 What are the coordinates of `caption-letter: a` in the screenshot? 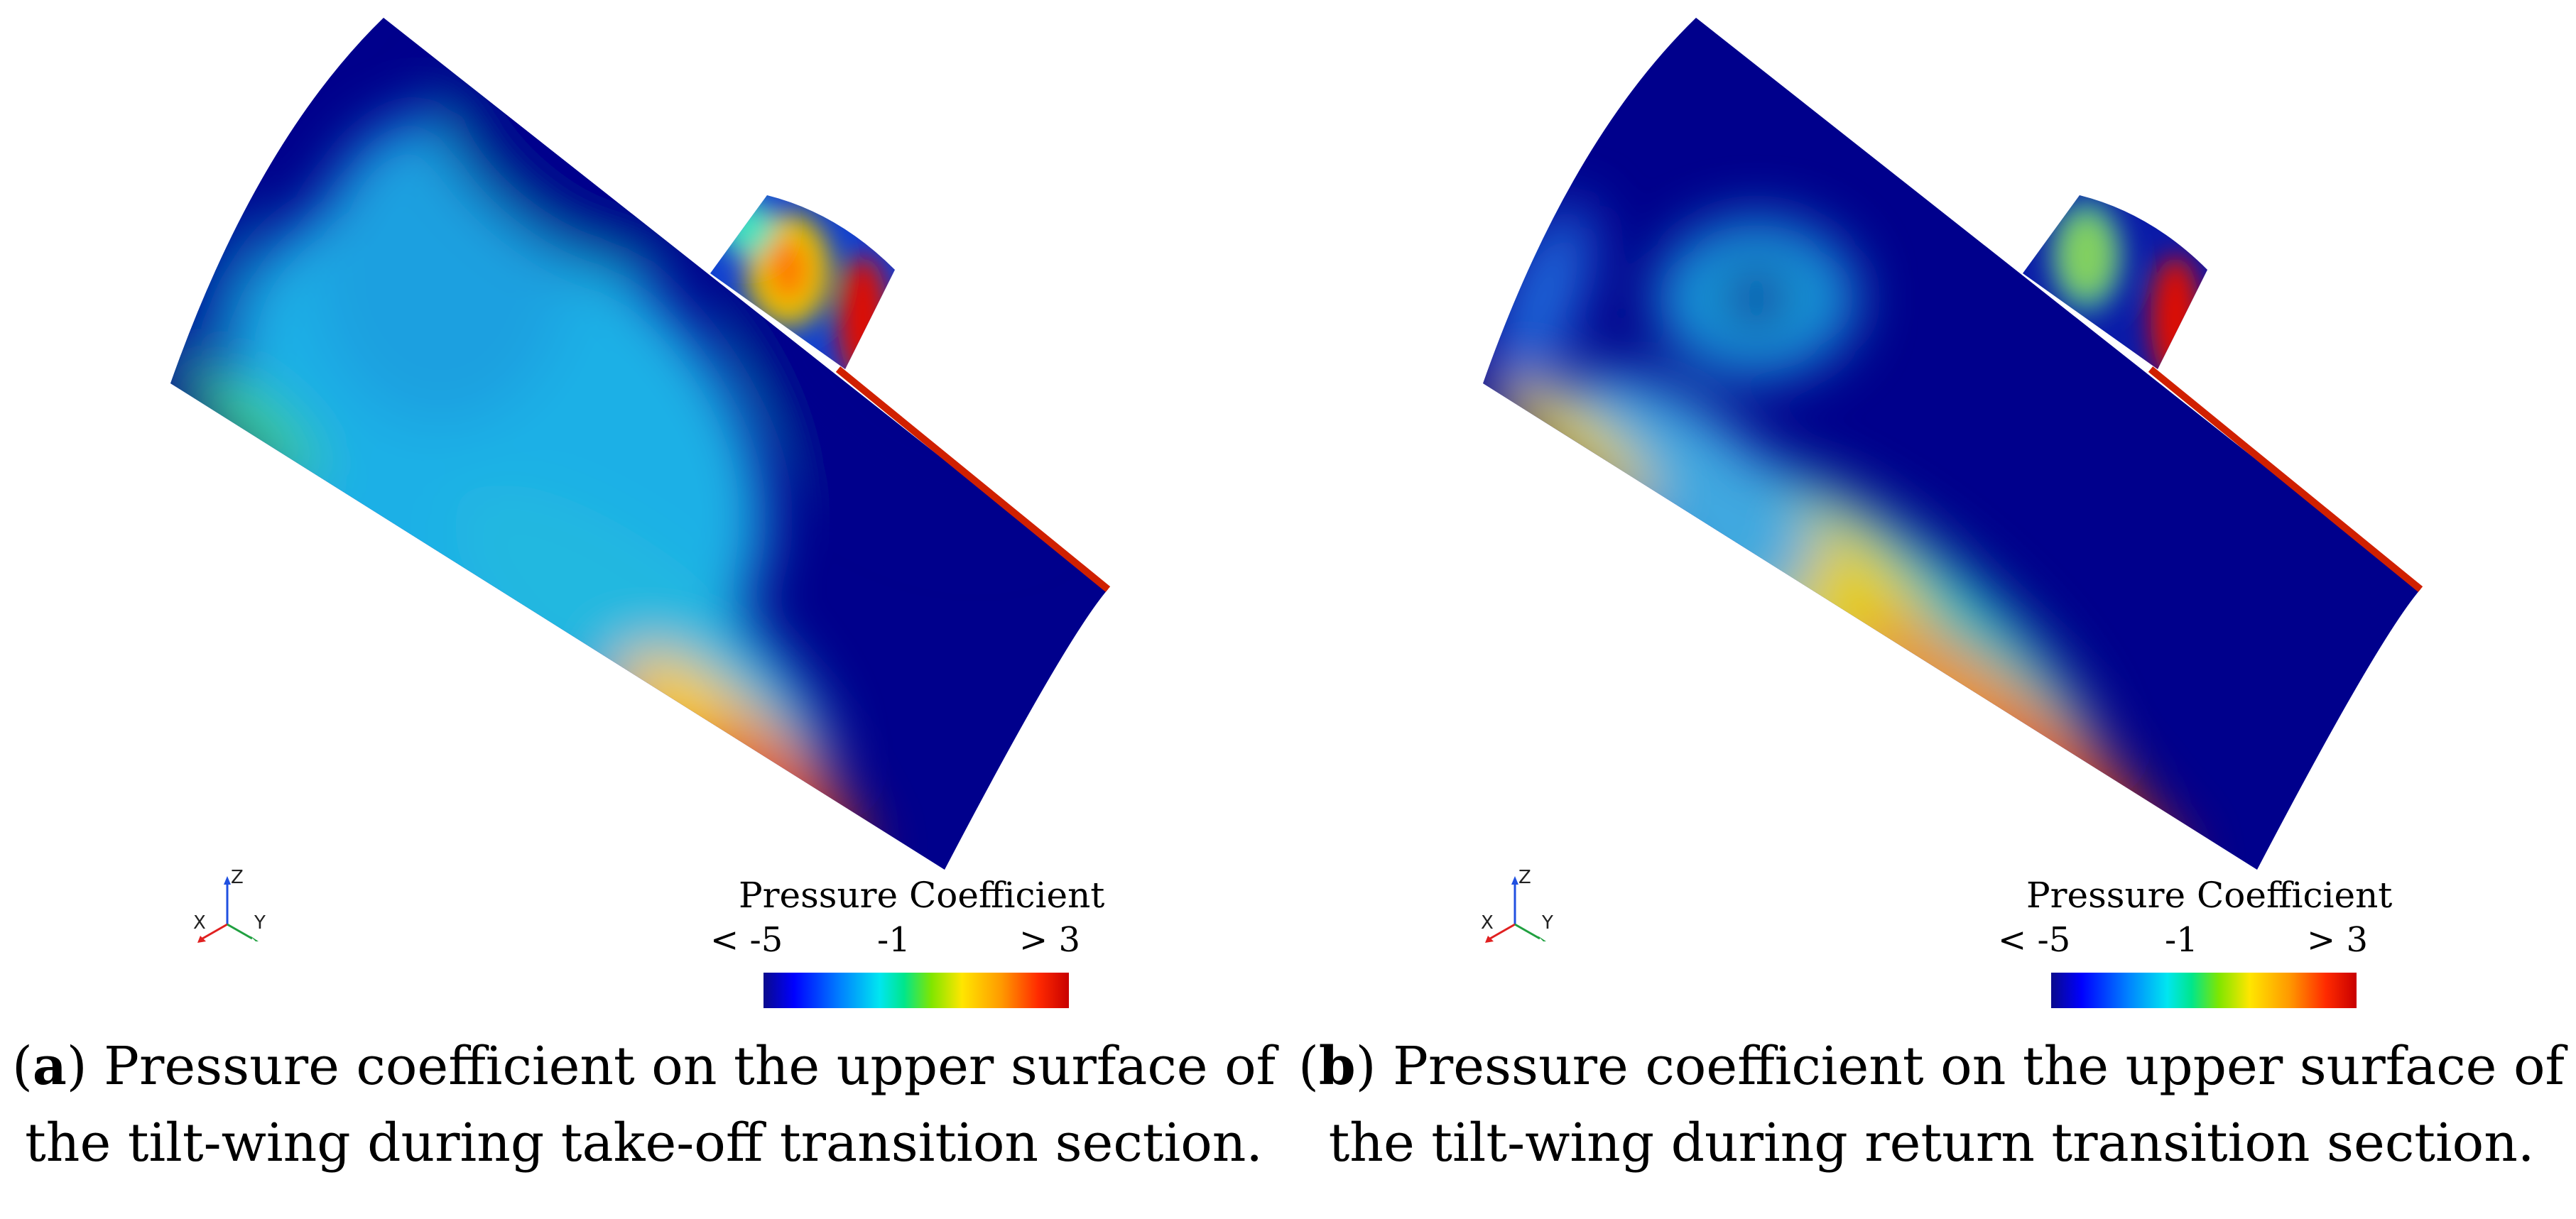 It's located at (49, 1066).